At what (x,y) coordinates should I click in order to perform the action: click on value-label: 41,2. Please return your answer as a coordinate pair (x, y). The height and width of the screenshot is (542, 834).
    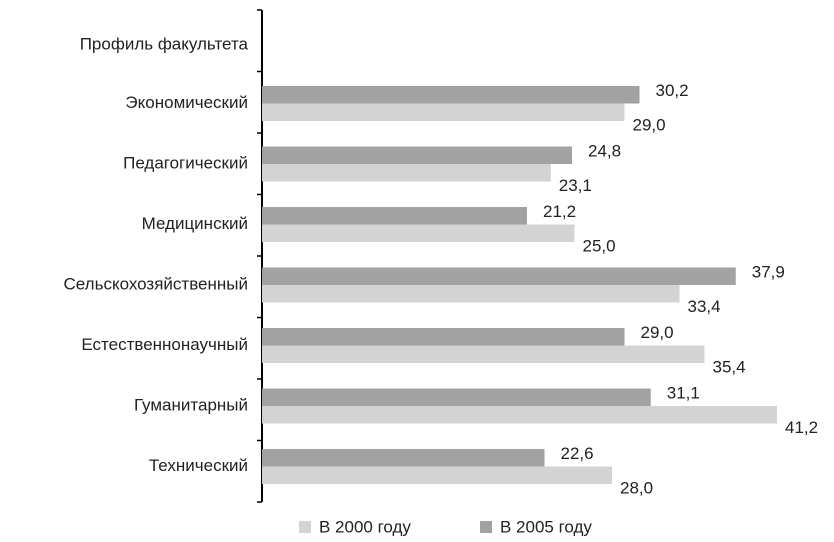
    Looking at the image, I should click on (801, 427).